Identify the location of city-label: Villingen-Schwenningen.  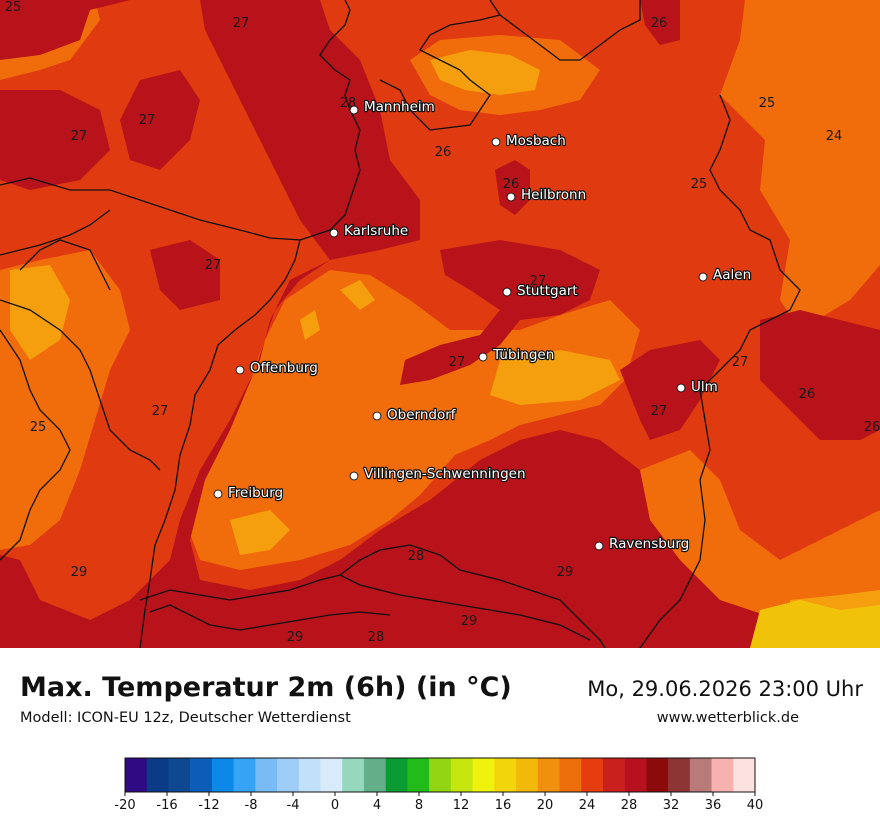
(445, 474).